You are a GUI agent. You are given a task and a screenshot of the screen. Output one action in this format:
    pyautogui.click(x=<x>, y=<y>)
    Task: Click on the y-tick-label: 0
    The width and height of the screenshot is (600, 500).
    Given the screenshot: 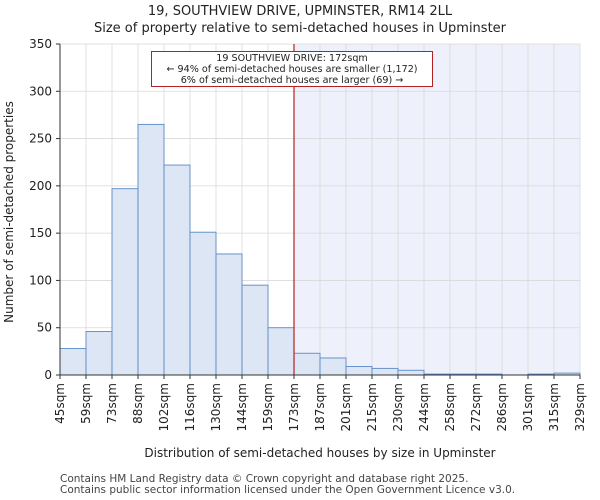 What is the action you would take?
    pyautogui.click(x=48, y=375)
    